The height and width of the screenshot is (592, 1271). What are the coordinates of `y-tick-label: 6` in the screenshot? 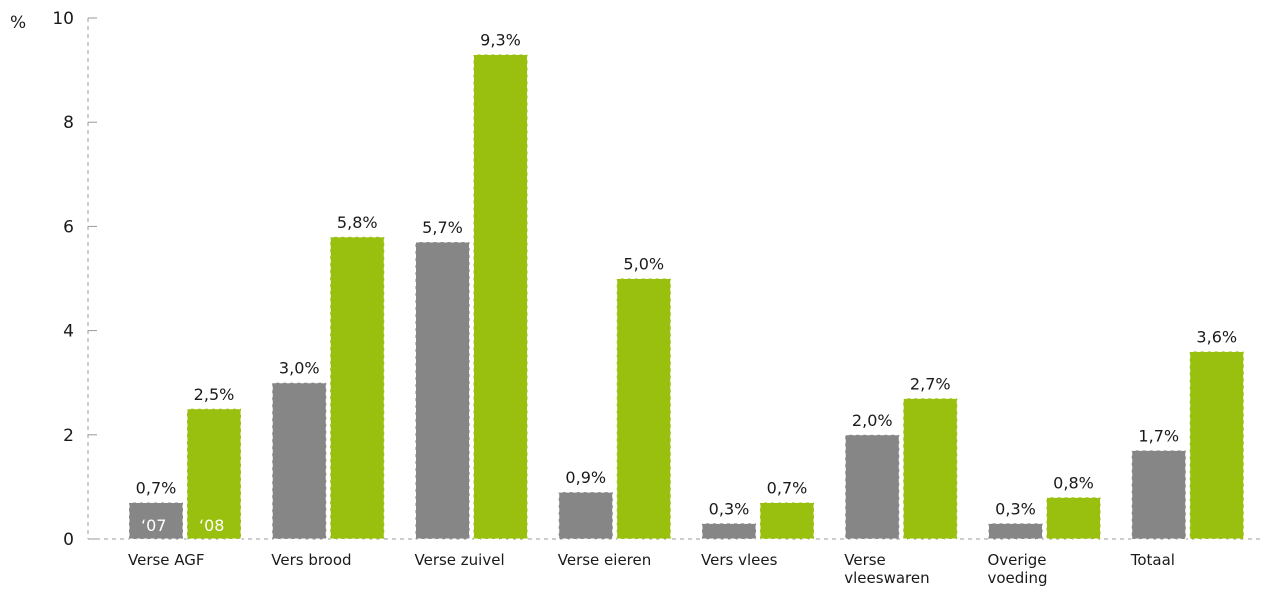 It's located at (68, 227).